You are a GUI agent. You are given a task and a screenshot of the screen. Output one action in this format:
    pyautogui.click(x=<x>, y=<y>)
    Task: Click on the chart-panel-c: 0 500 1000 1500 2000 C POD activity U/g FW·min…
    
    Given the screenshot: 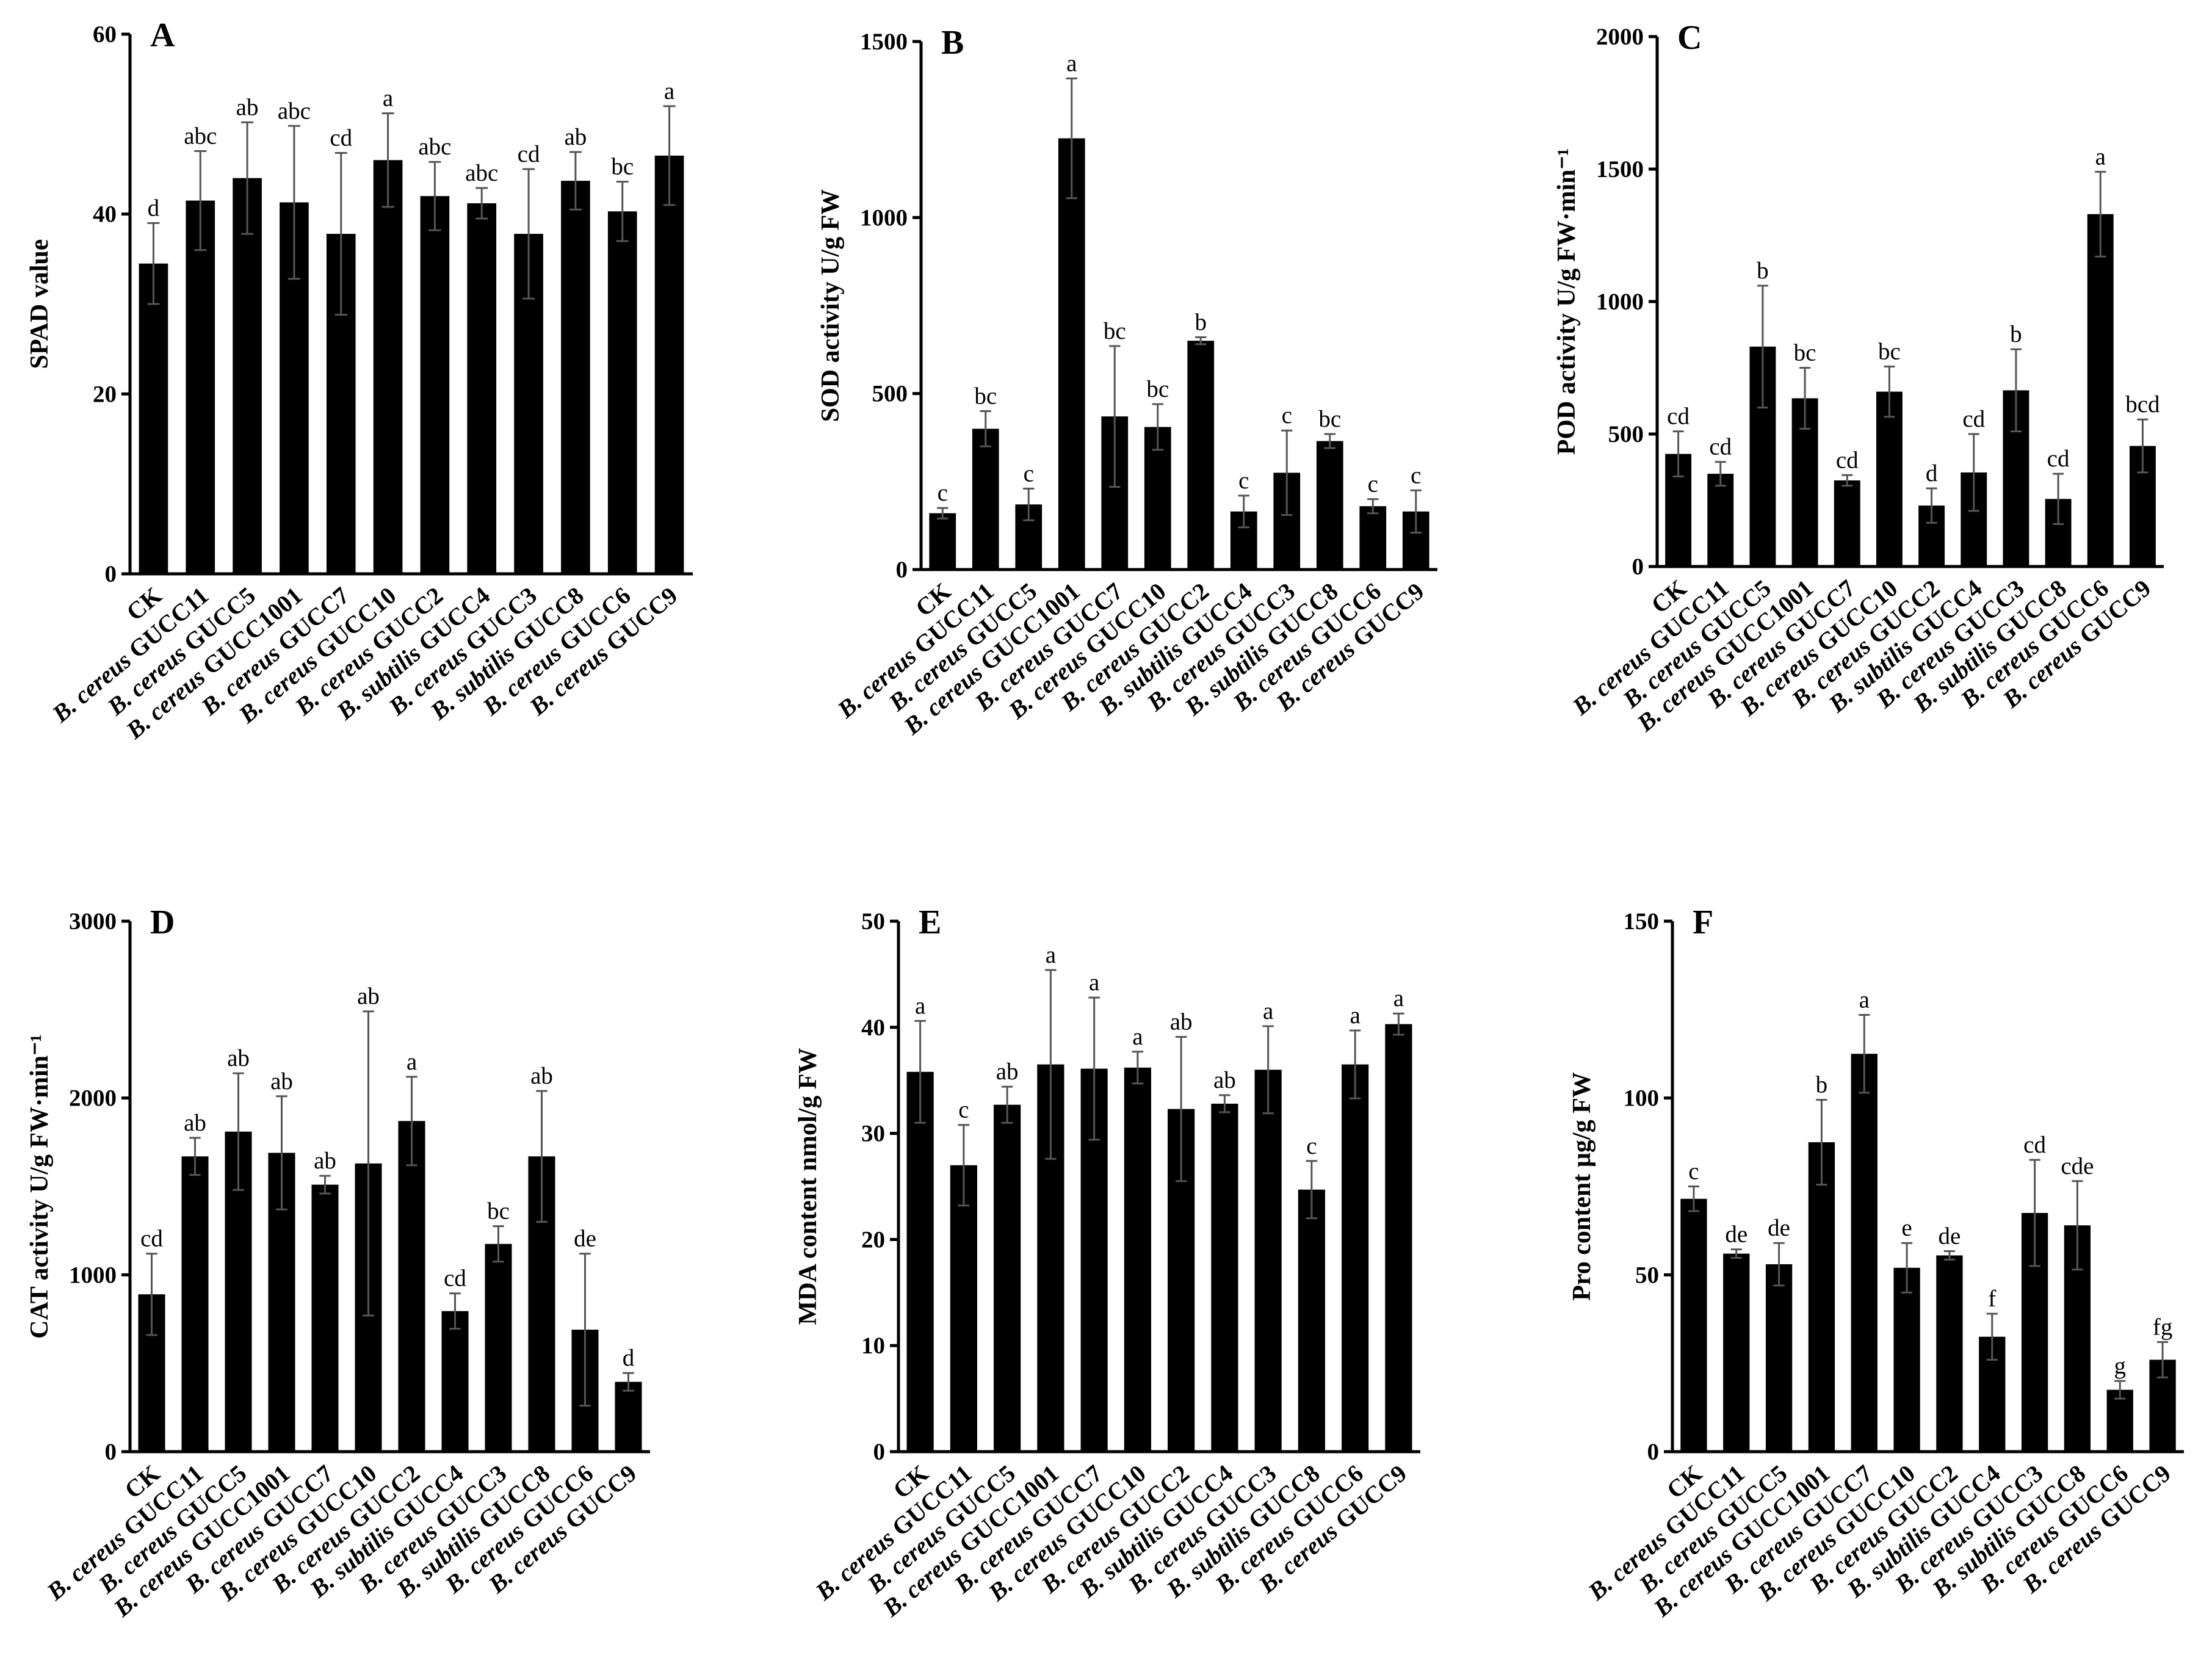 What is the action you would take?
    pyautogui.click(x=1858, y=378)
    